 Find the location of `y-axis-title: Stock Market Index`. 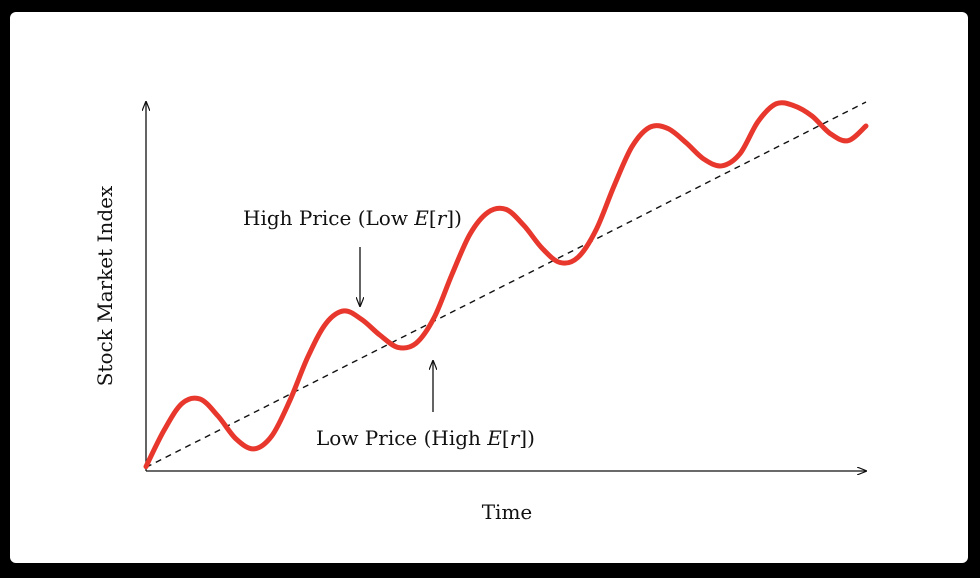

y-axis-title: Stock Market Index is located at coordinates (105, 285).